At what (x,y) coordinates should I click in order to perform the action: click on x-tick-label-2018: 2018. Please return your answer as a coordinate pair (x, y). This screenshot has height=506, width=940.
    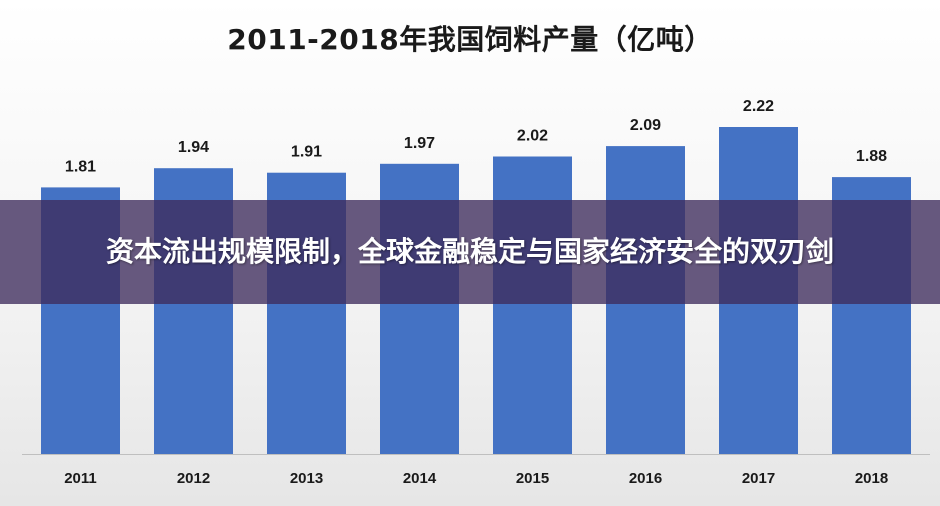
    Looking at the image, I should click on (871, 478).